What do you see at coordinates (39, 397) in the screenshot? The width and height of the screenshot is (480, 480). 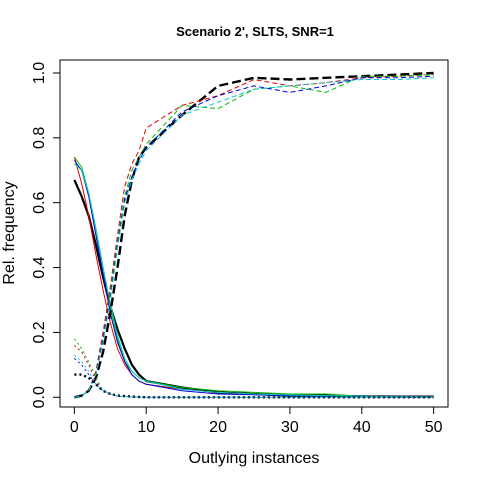 I see `y-tick-label: 0.0` at bounding box center [39, 397].